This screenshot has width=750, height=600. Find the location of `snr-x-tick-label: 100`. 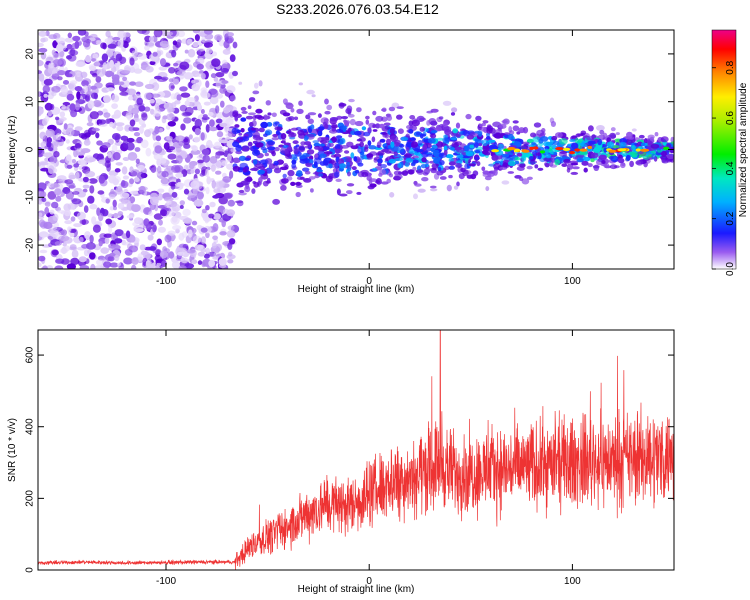

snr-x-tick-label: 100 is located at coordinates (572, 581).